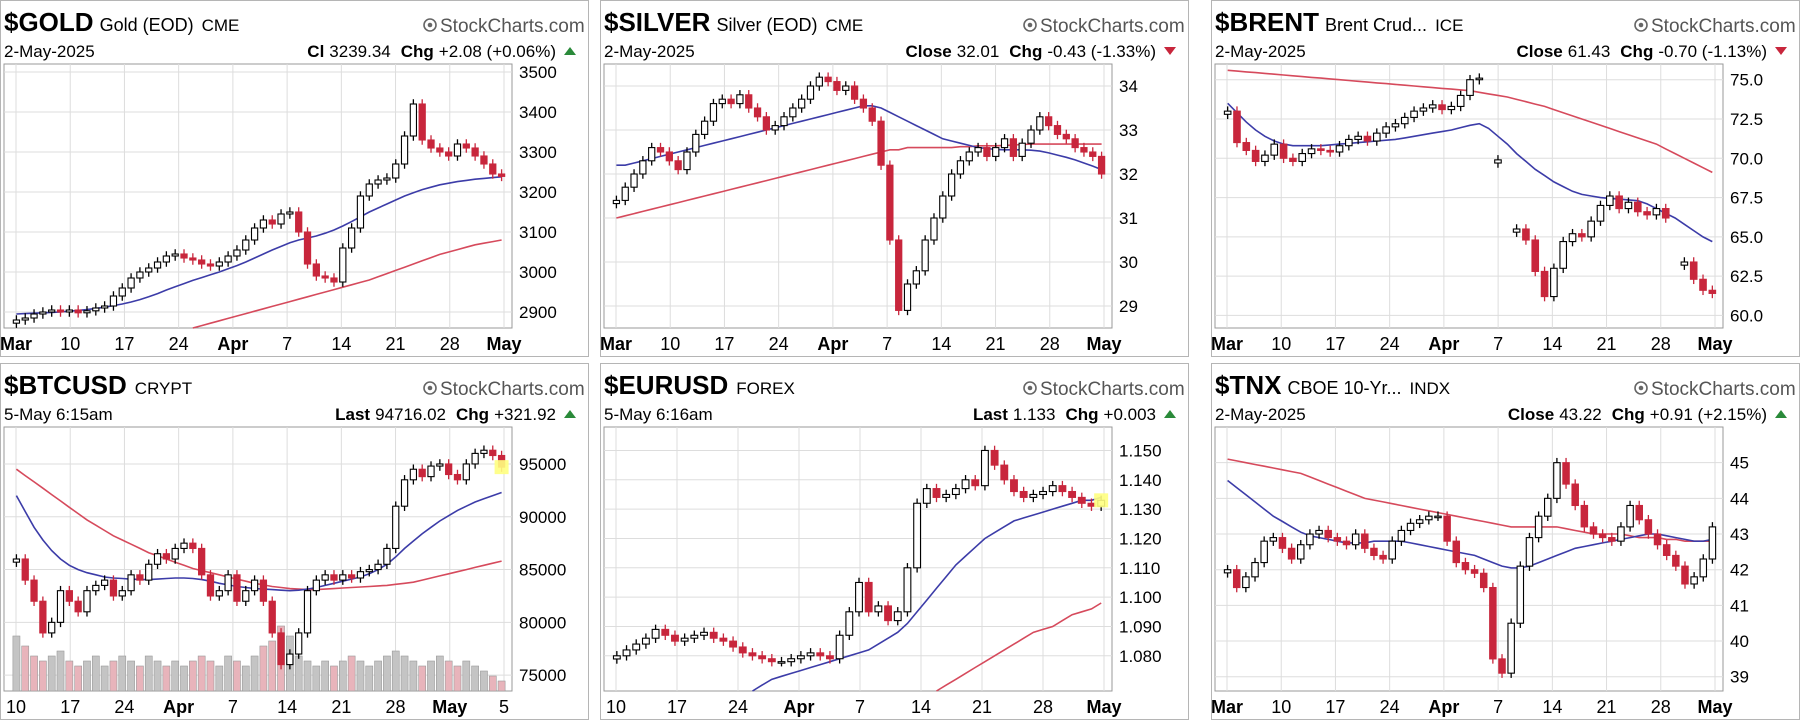 Image resolution: width=1812 pixels, height=722 pixels. I want to click on logo-dot-icon, so click(430, 388).